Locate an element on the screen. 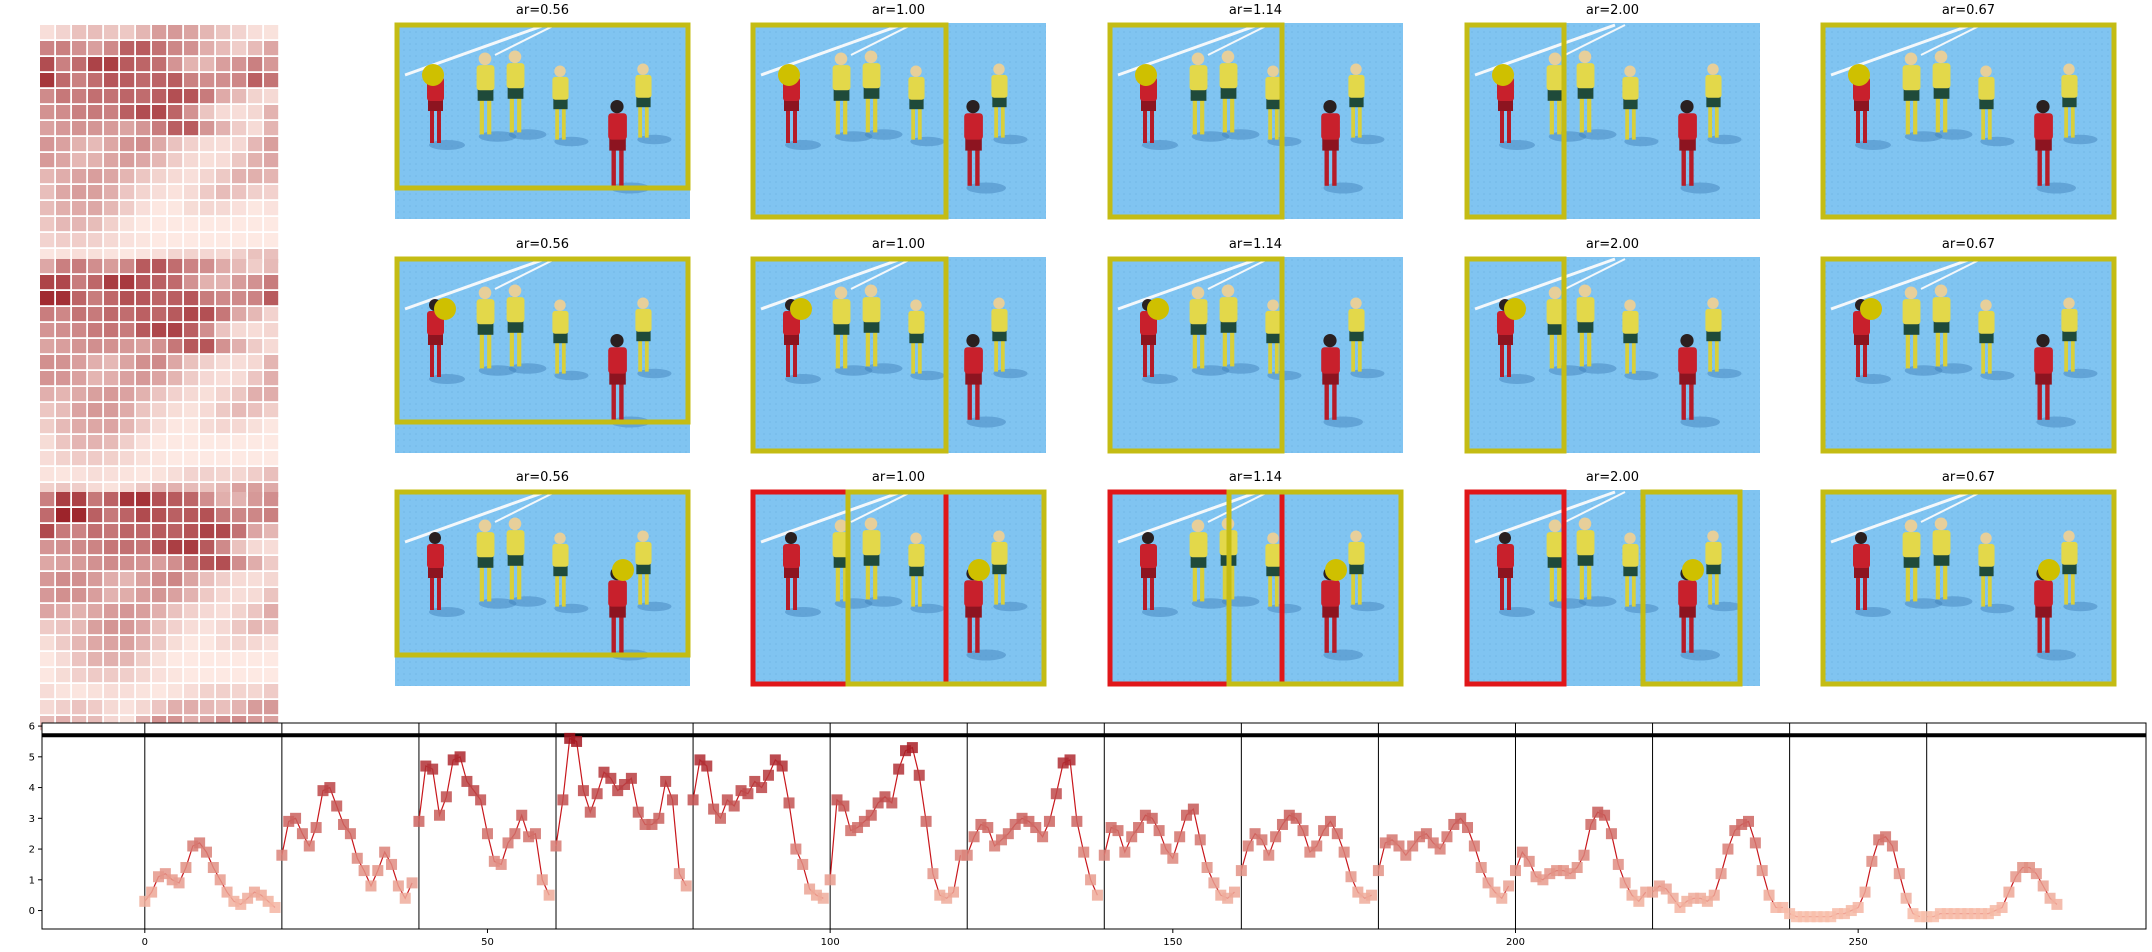 The width and height of the screenshot is (2152, 952). heatmap-grid is located at coordinates (159, 144).